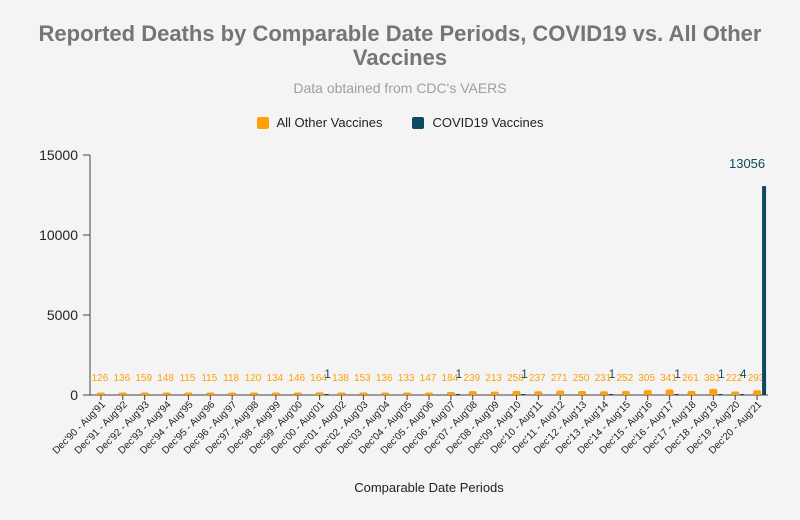 Image resolution: width=800 pixels, height=520 pixels. I want to click on data-label-other-vaccines: 239, so click(471, 378).